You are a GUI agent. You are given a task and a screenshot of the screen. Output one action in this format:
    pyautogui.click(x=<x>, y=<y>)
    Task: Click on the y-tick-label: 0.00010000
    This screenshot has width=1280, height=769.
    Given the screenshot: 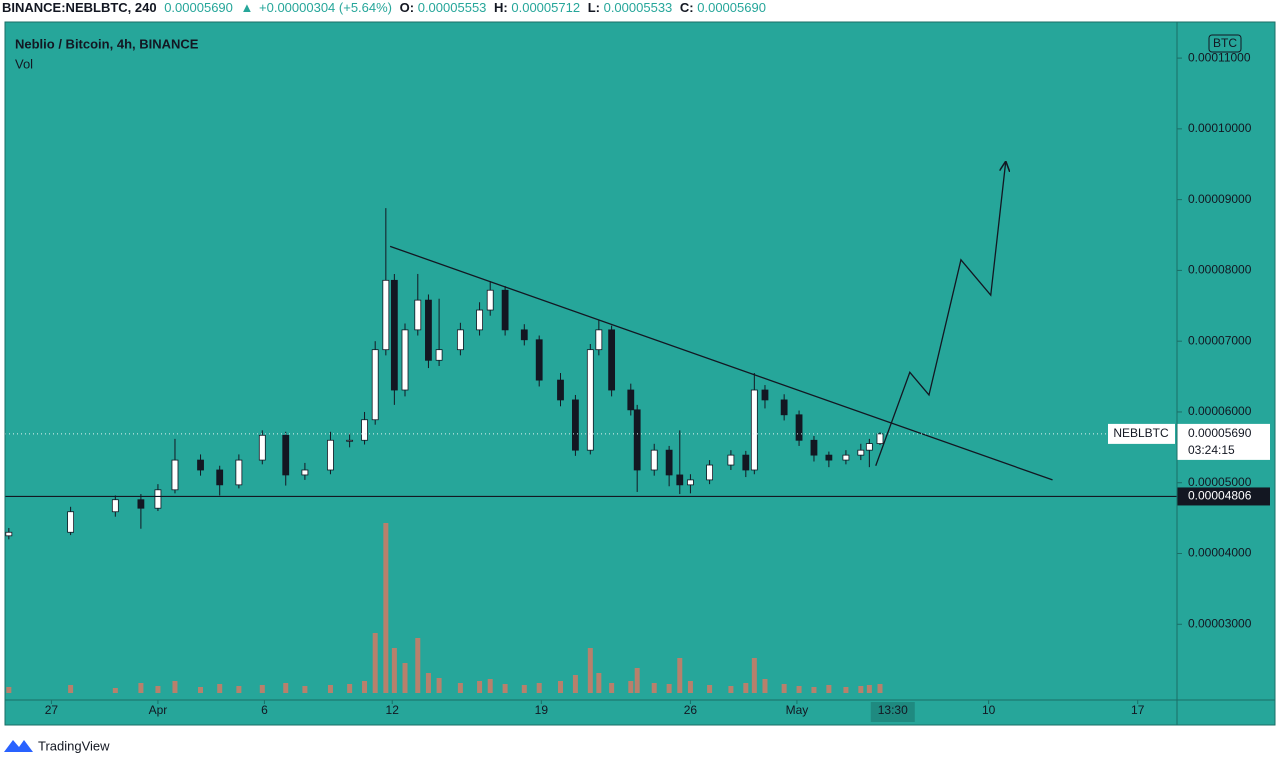 What is the action you would take?
    pyautogui.click(x=1220, y=128)
    